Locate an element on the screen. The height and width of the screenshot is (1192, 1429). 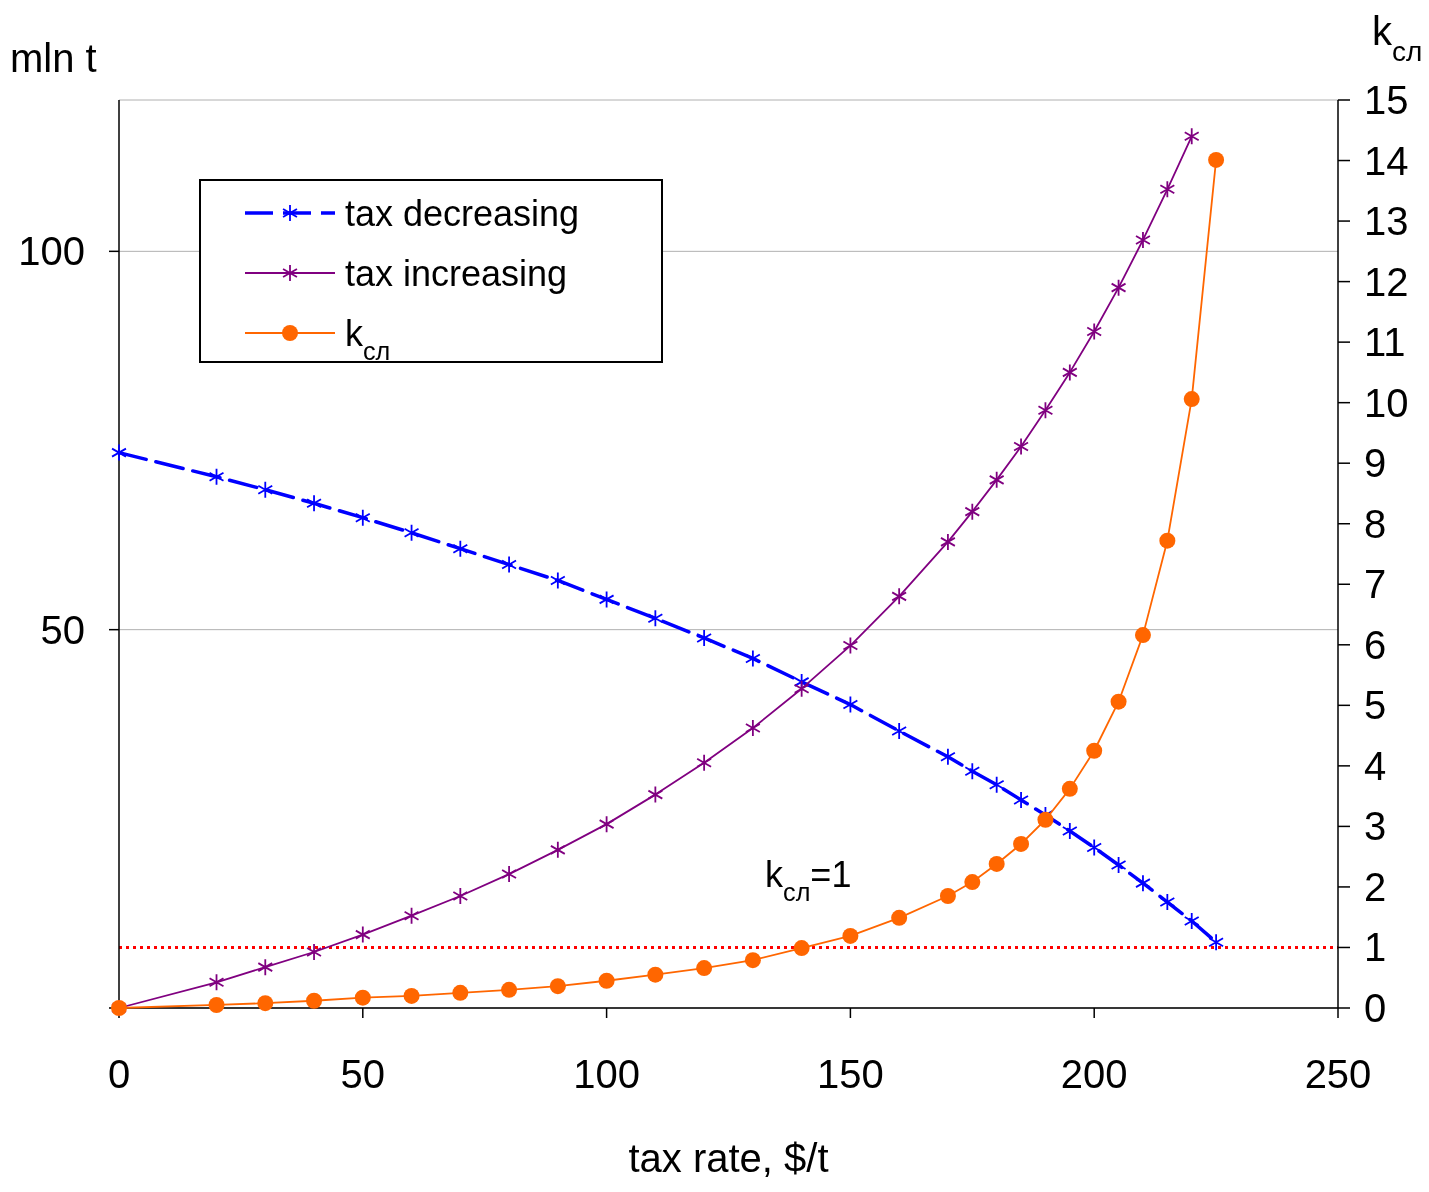
y2-tick-label: 0 is located at coordinates (1375, 1008).